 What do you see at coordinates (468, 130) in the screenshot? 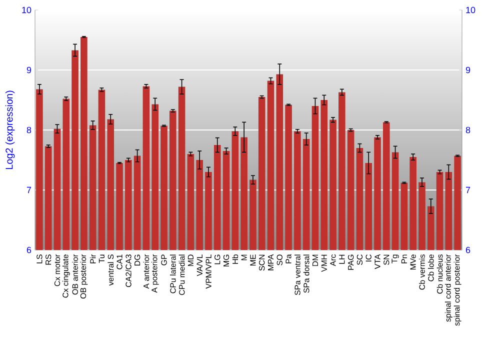
I see `y2-tick-label: 8` at bounding box center [468, 130].